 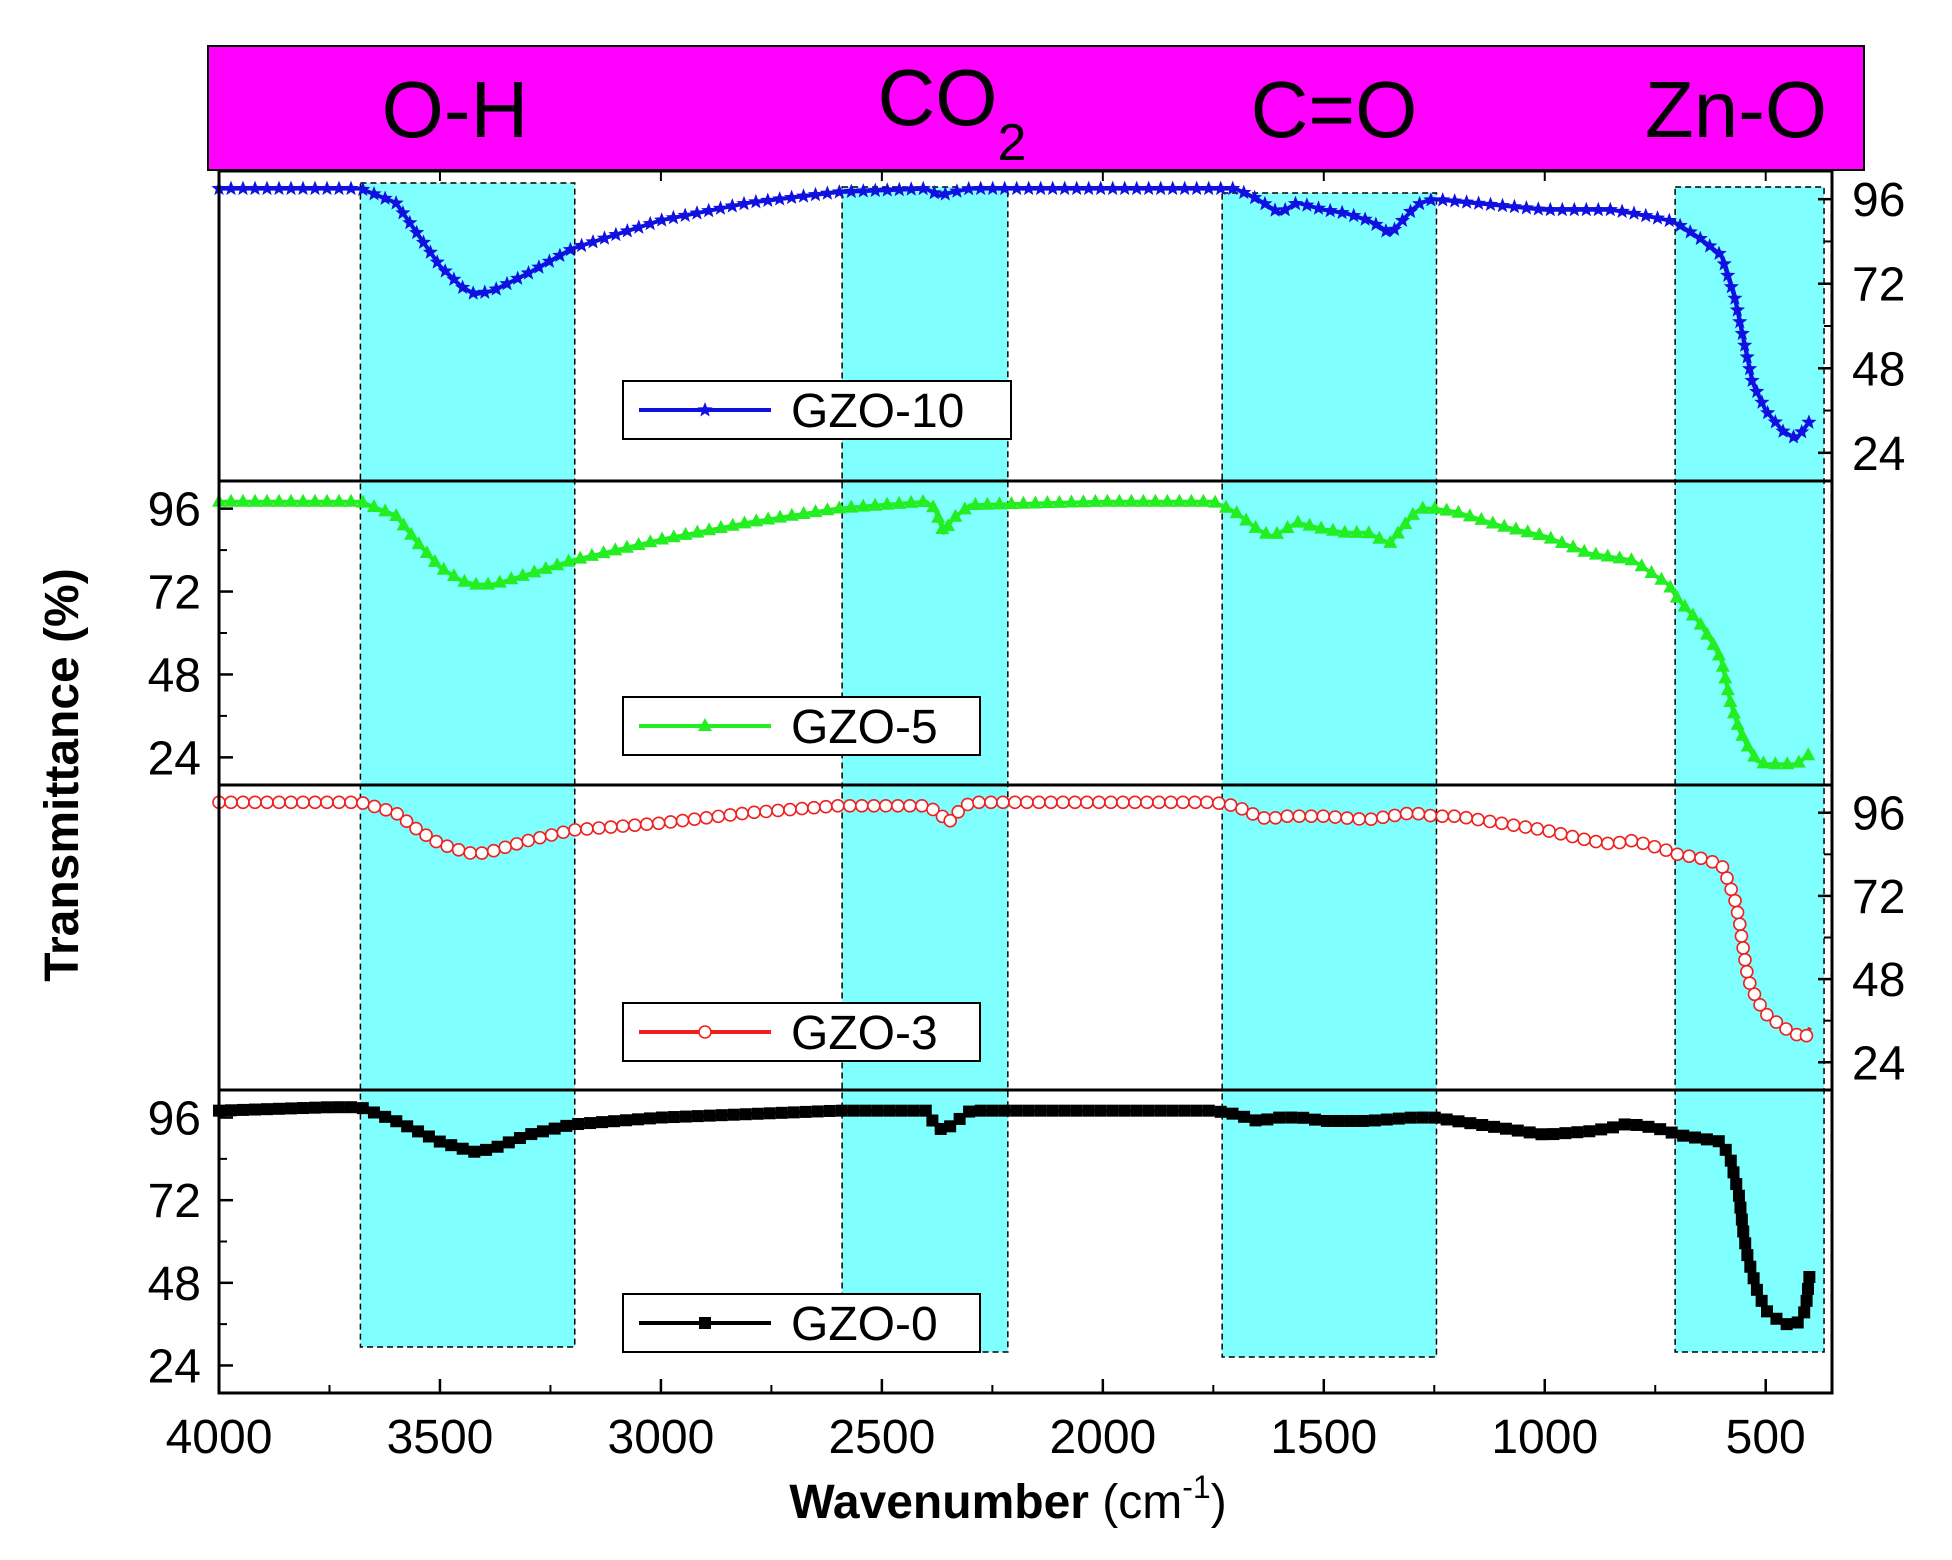 What do you see at coordinates (174, 593) in the screenshot?
I see `y-tick-label-gzo-5-72: 72` at bounding box center [174, 593].